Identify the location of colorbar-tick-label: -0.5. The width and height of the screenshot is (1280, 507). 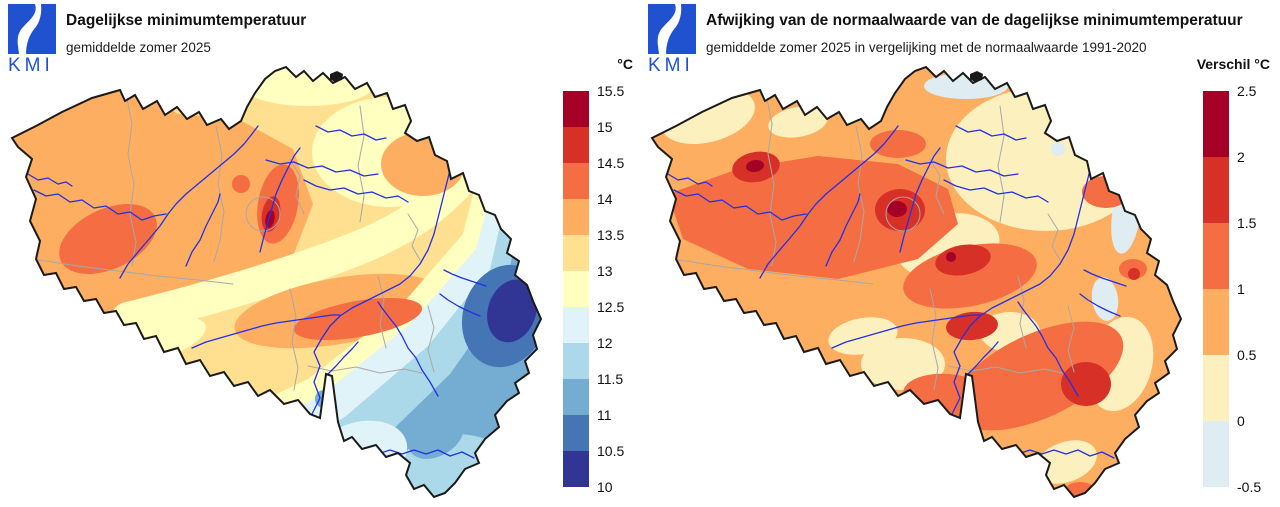
(1249, 487).